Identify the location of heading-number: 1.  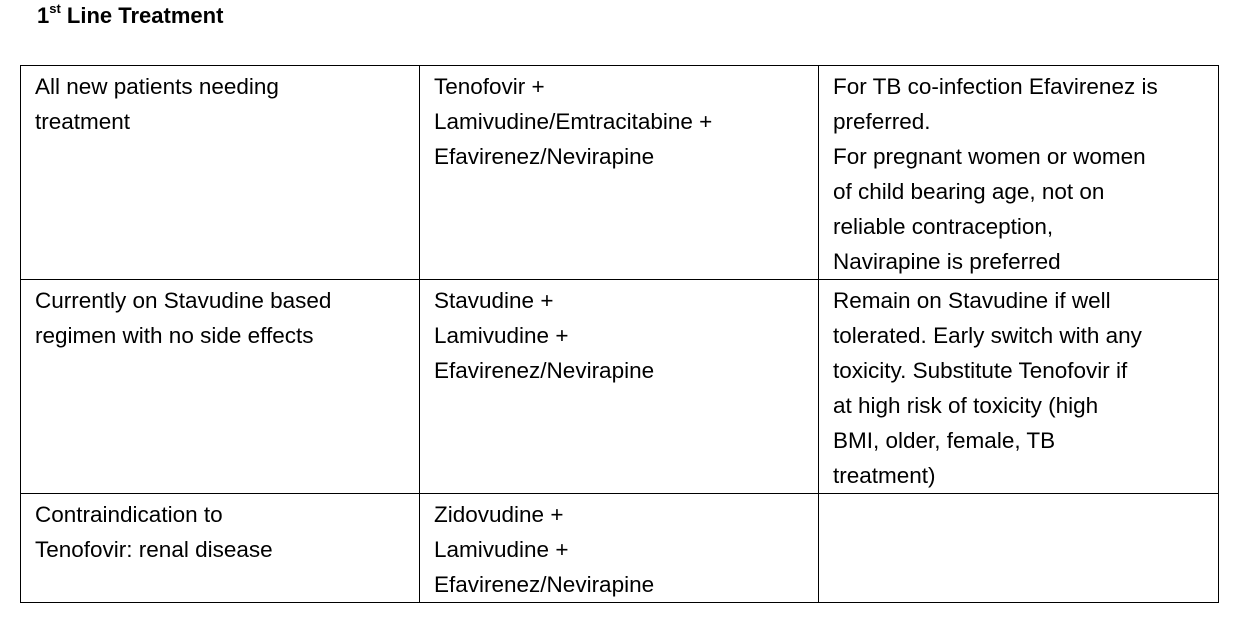
(43, 15).